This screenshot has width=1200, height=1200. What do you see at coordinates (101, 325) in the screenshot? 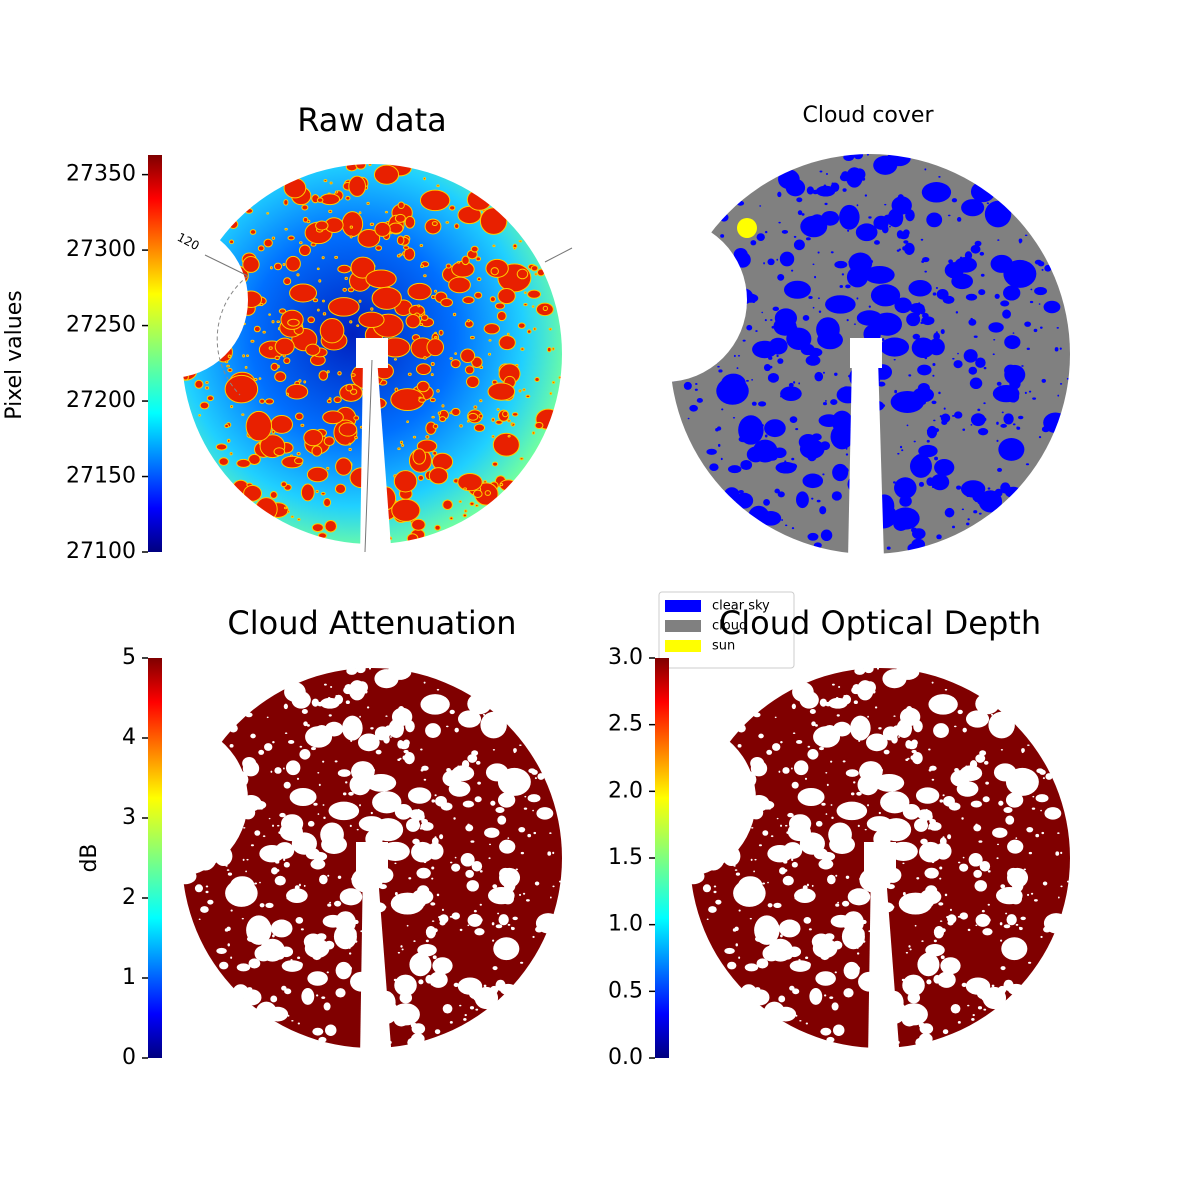
I see `colorbar-tick-label: 27250` at bounding box center [101, 325].